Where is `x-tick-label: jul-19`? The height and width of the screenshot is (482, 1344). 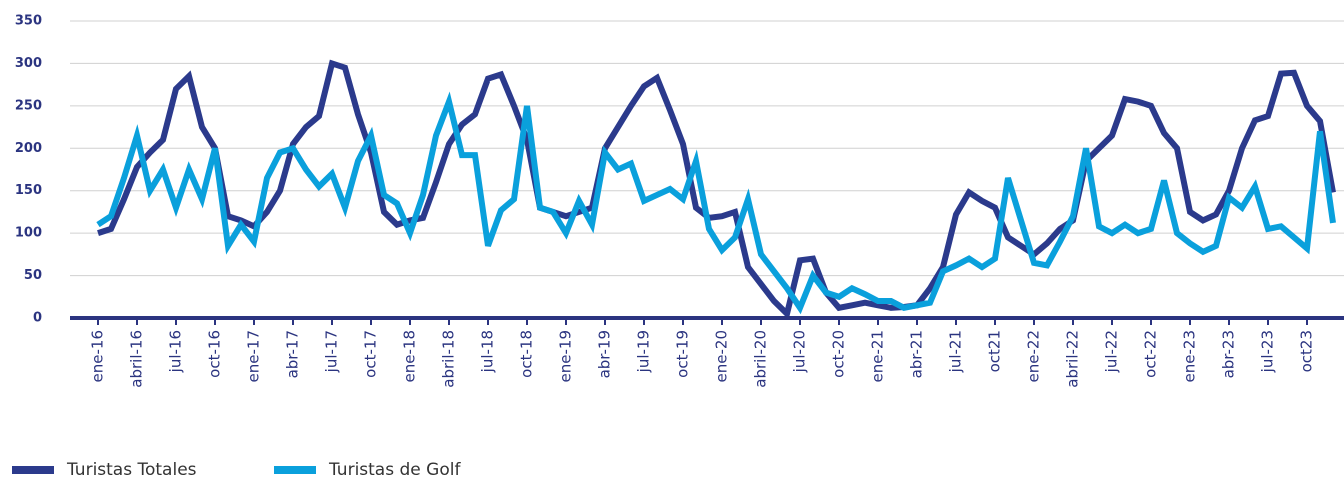 x-tick-label: jul-19 is located at coordinates (644, 351).